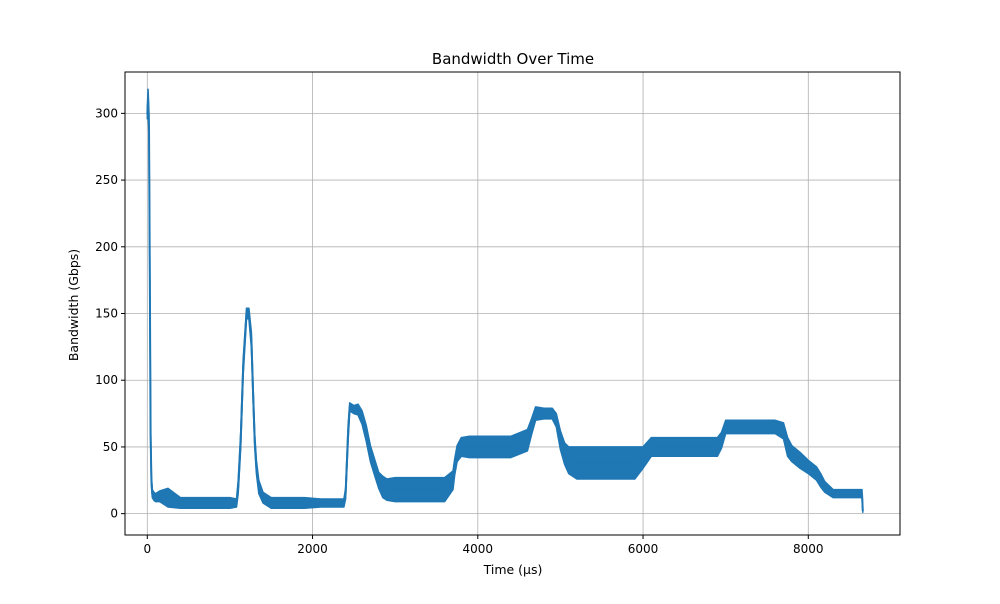 The width and height of the screenshot is (1000, 604). Describe the element at coordinates (73, 305) in the screenshot. I see `y-axis-label: Bandwidth (Gbps)` at that location.